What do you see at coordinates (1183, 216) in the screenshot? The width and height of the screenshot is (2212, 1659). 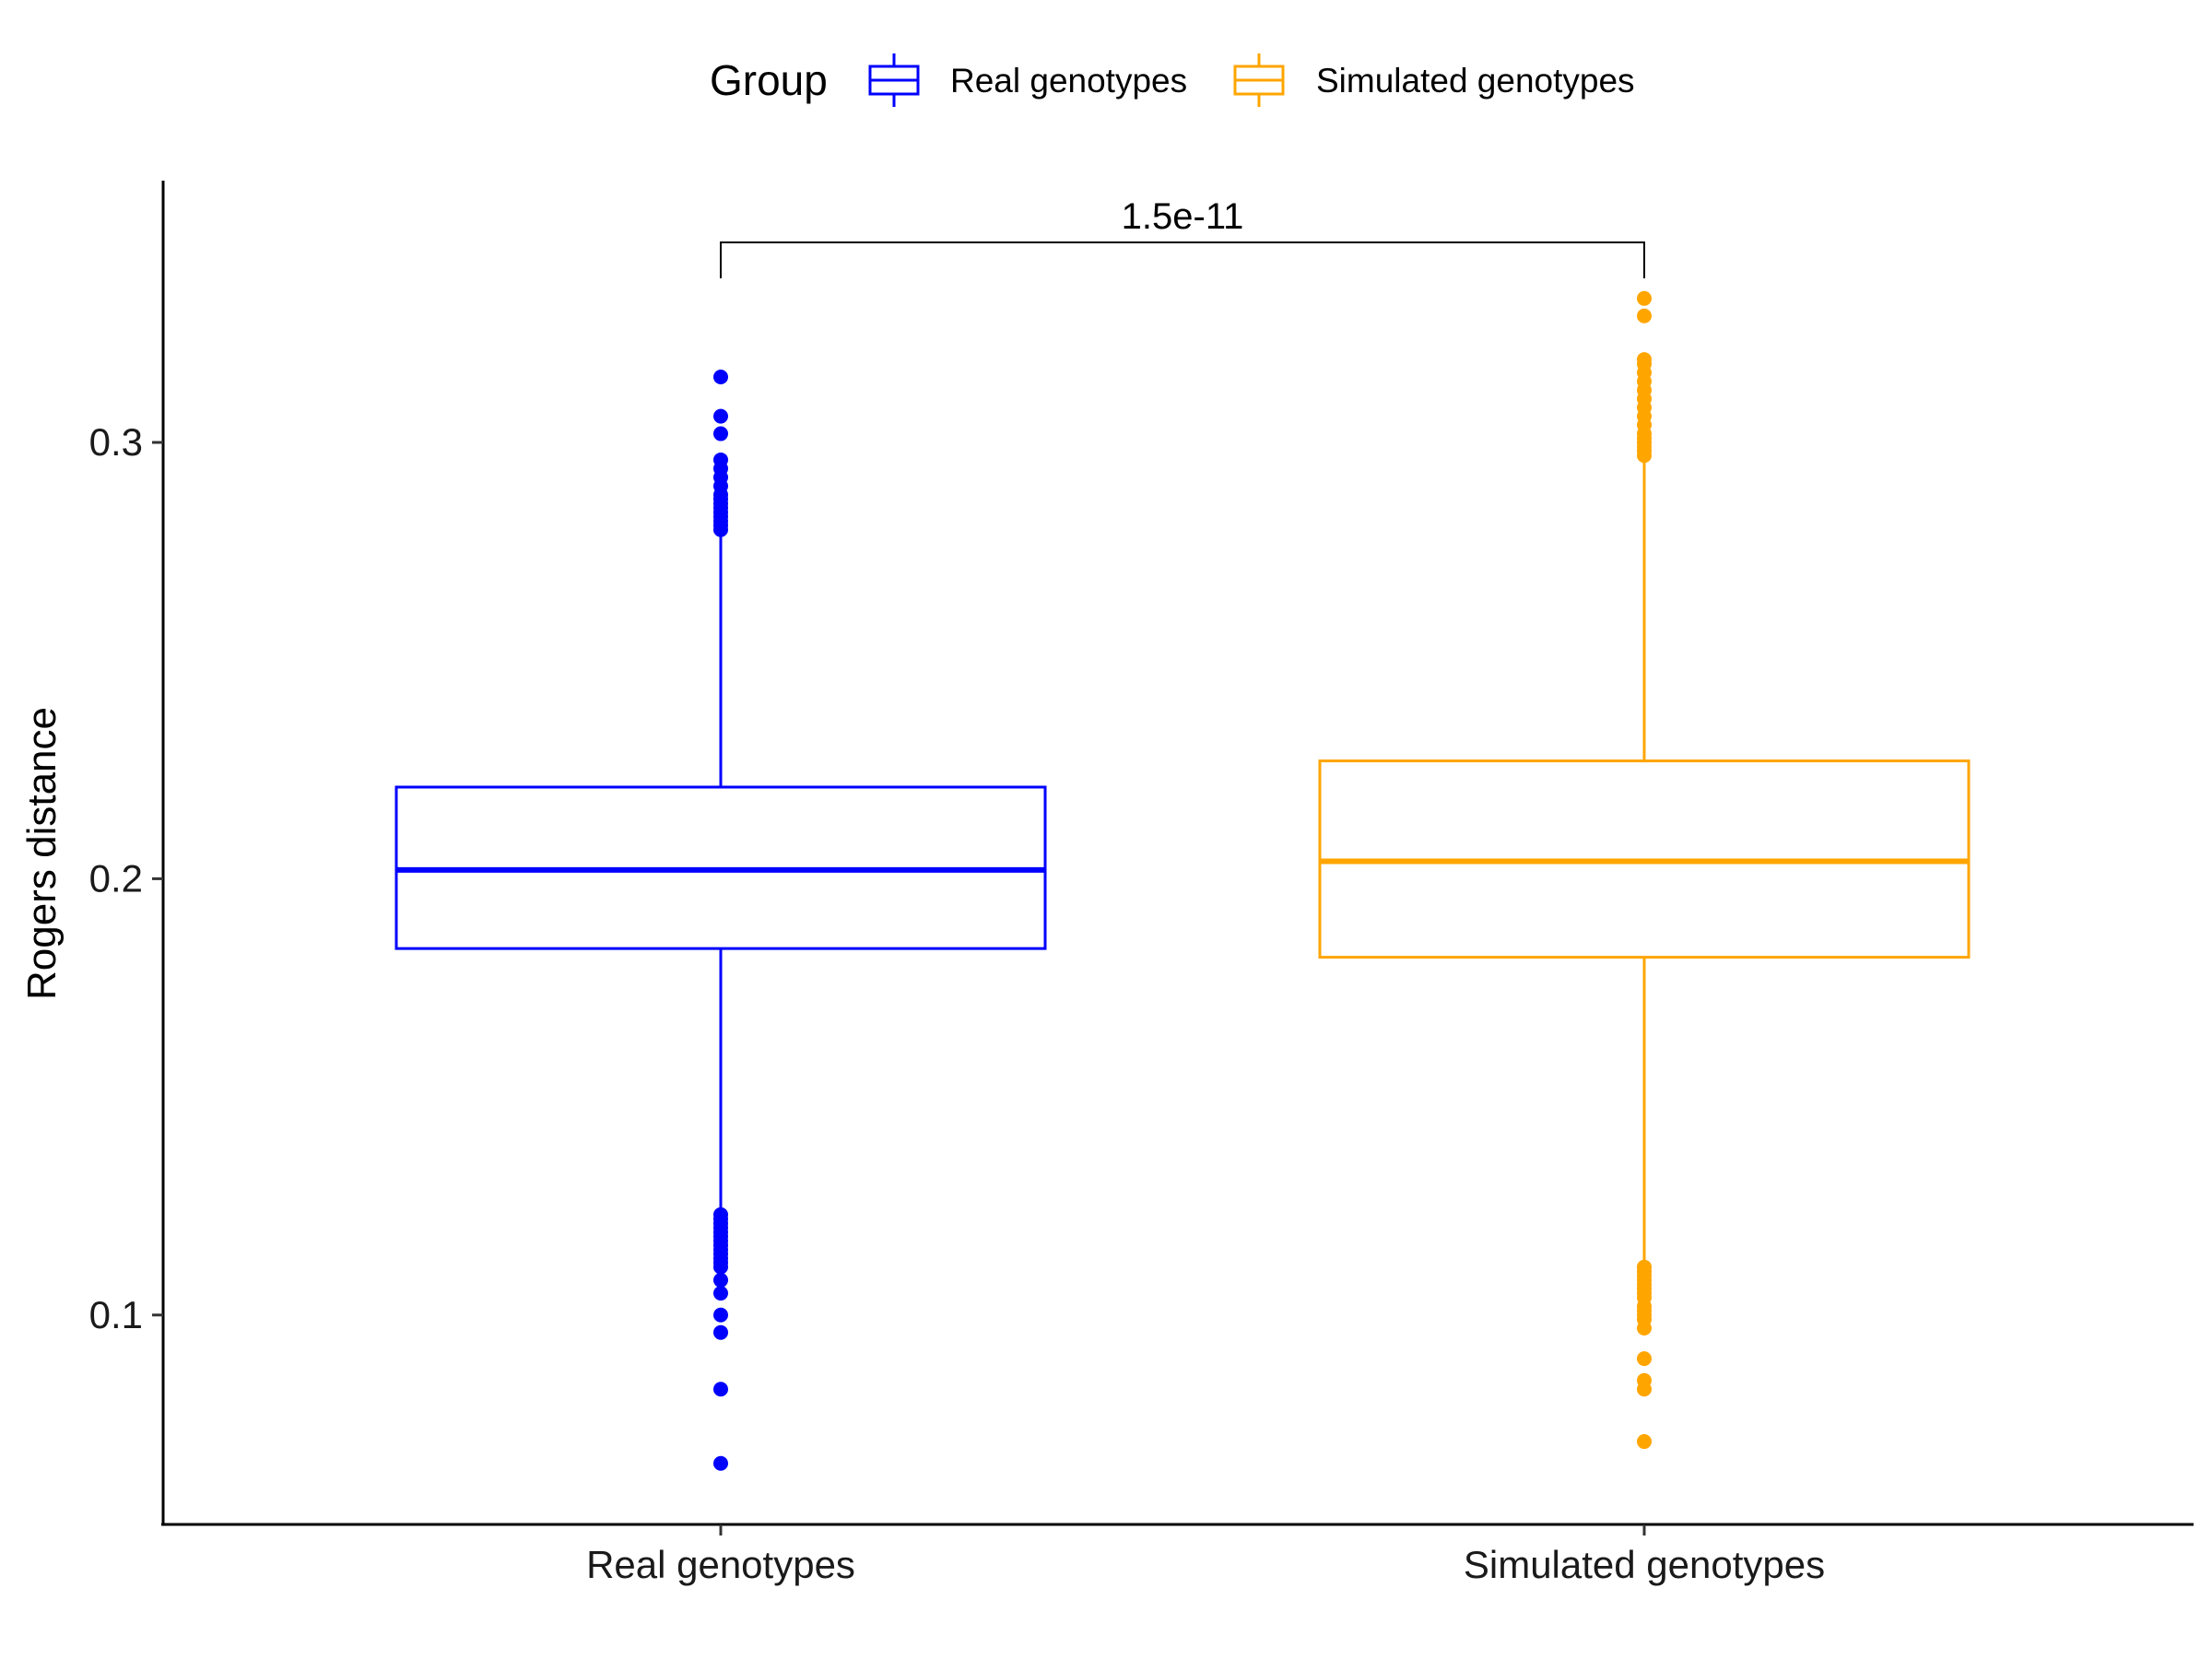 I see `p-value-label: 1.5e-11` at bounding box center [1183, 216].